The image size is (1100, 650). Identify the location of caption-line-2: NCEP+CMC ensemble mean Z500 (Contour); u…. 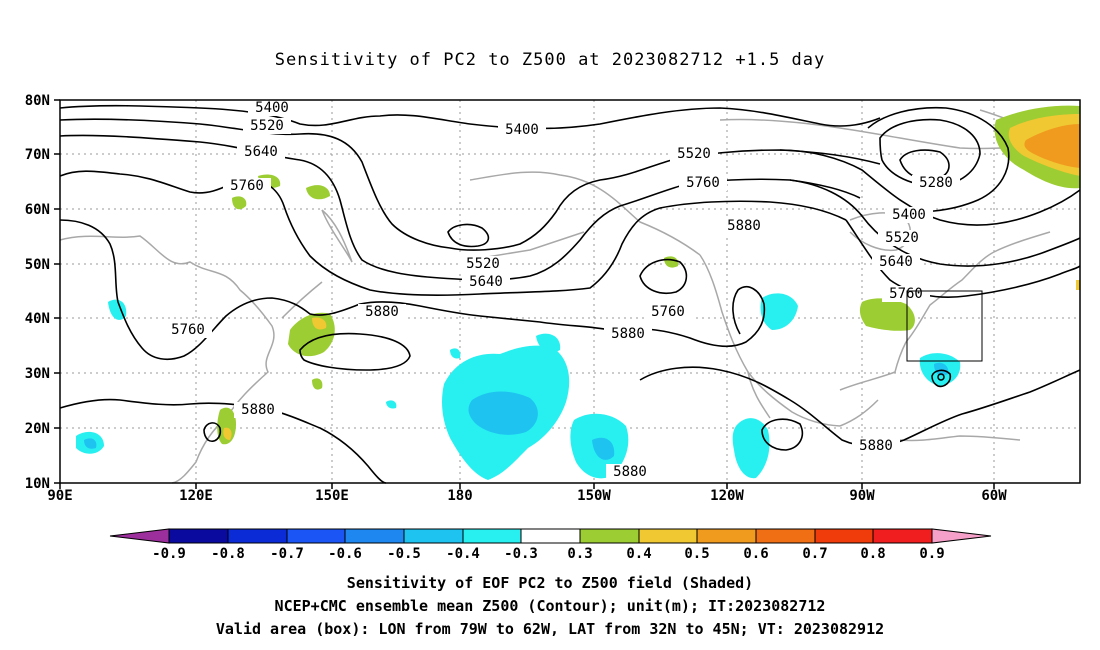
(550, 606).